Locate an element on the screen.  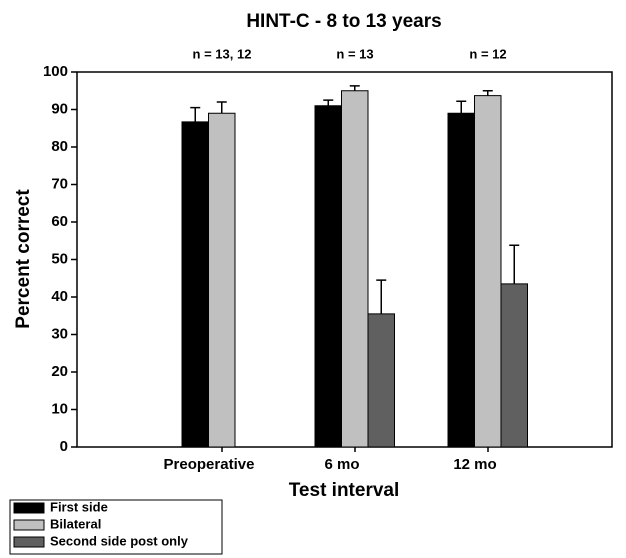
y-tick-label: 10 is located at coordinates (59, 408).